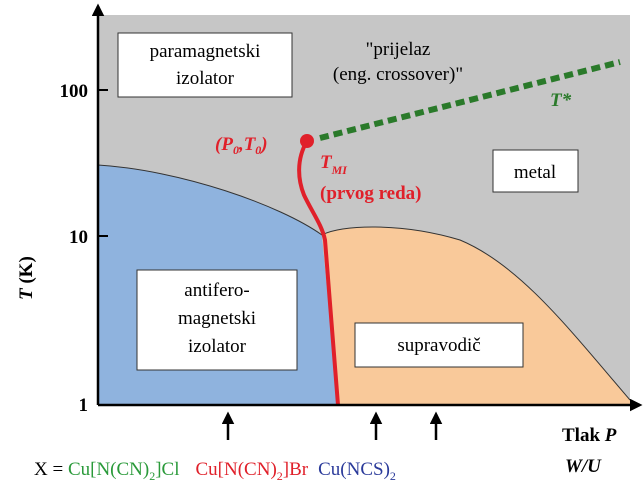  Describe the element at coordinates (398, 49) in the screenshot. I see `region-label: "prijelaz` at that location.